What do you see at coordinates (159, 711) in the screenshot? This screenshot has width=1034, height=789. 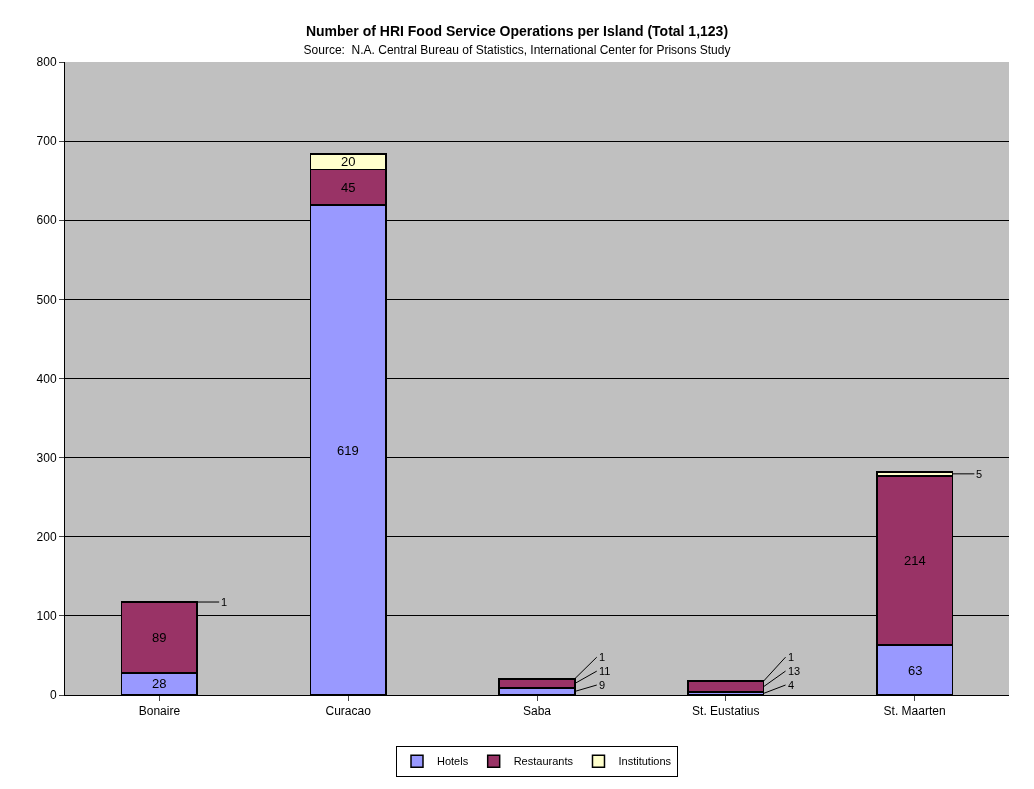 I see `x-tick-label: Bonaire` at bounding box center [159, 711].